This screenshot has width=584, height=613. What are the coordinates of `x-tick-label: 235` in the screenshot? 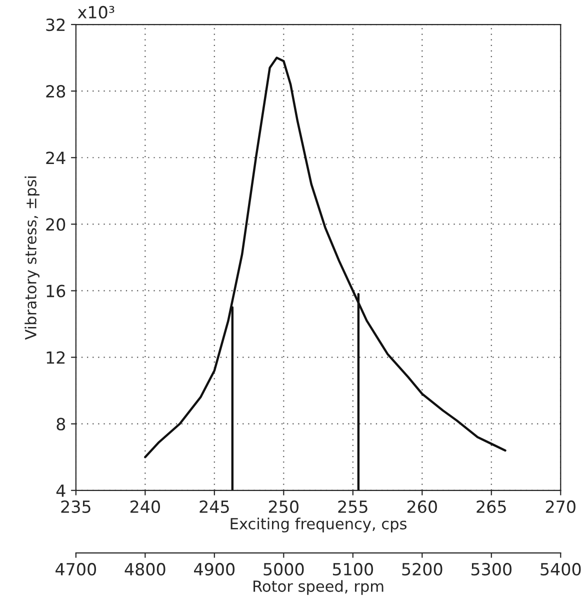 It's located at (75, 507).